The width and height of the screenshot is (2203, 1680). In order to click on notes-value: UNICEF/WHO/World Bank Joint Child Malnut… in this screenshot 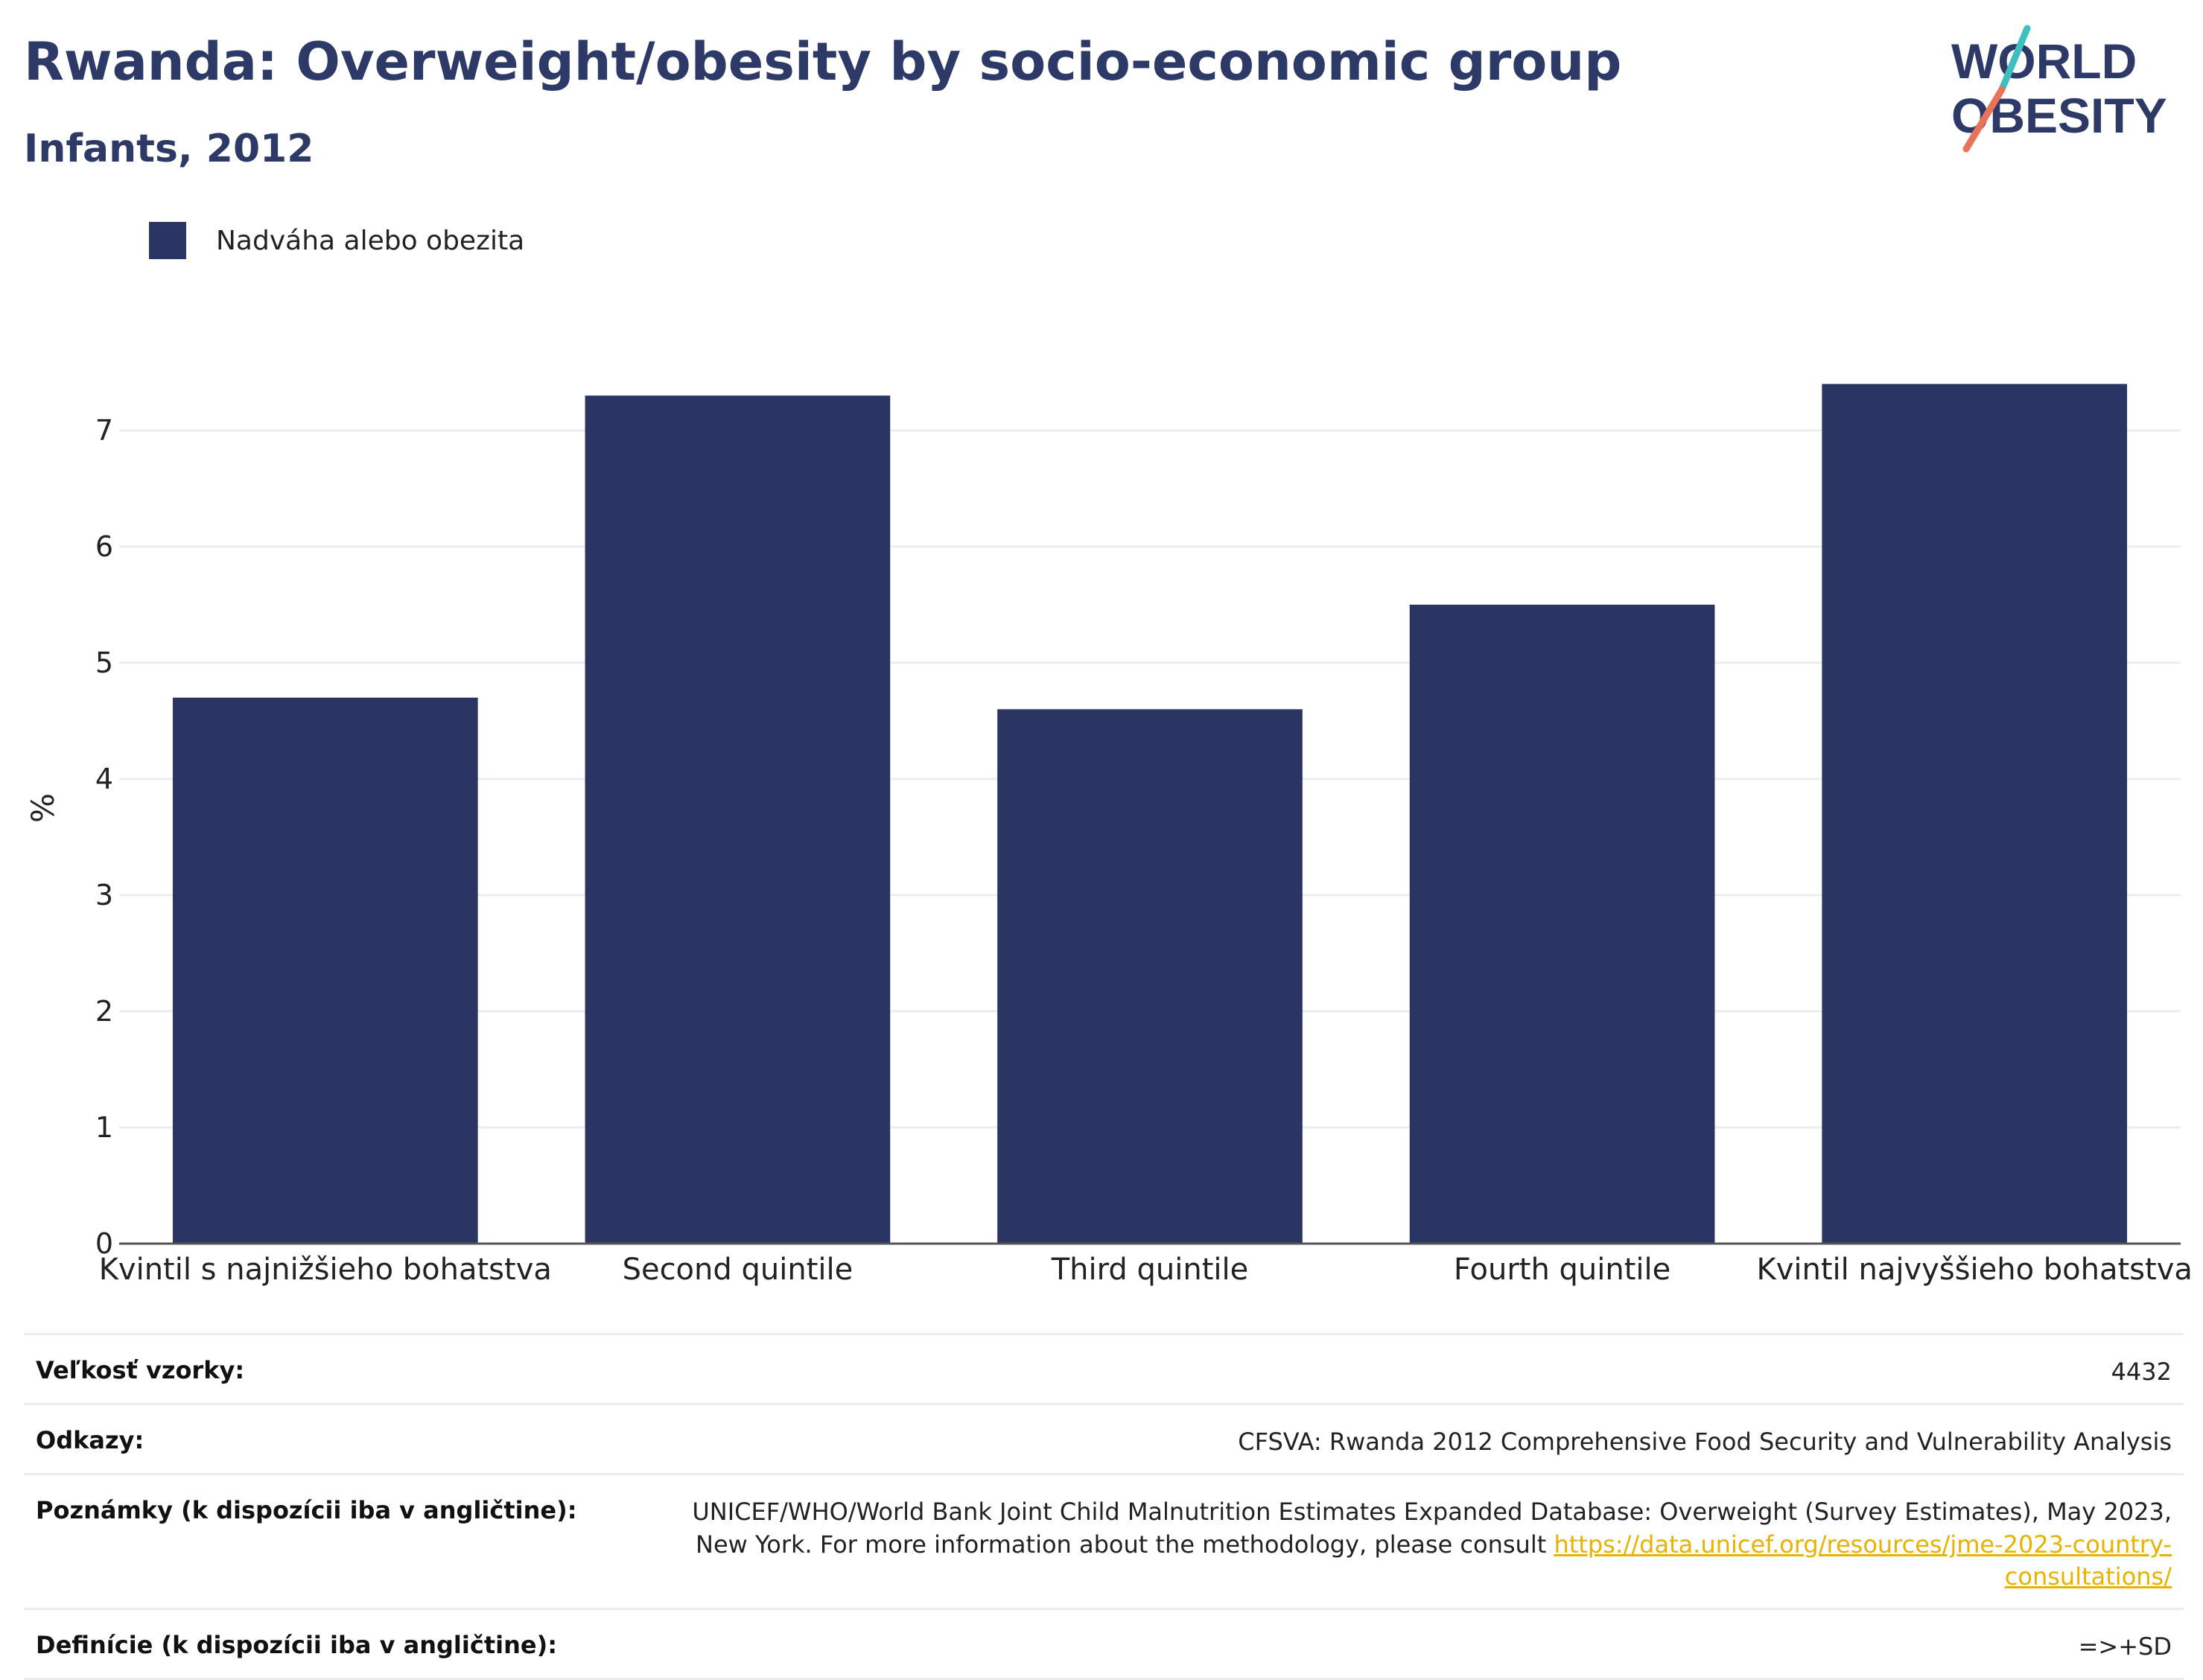, I will do `click(1408, 1544)`.